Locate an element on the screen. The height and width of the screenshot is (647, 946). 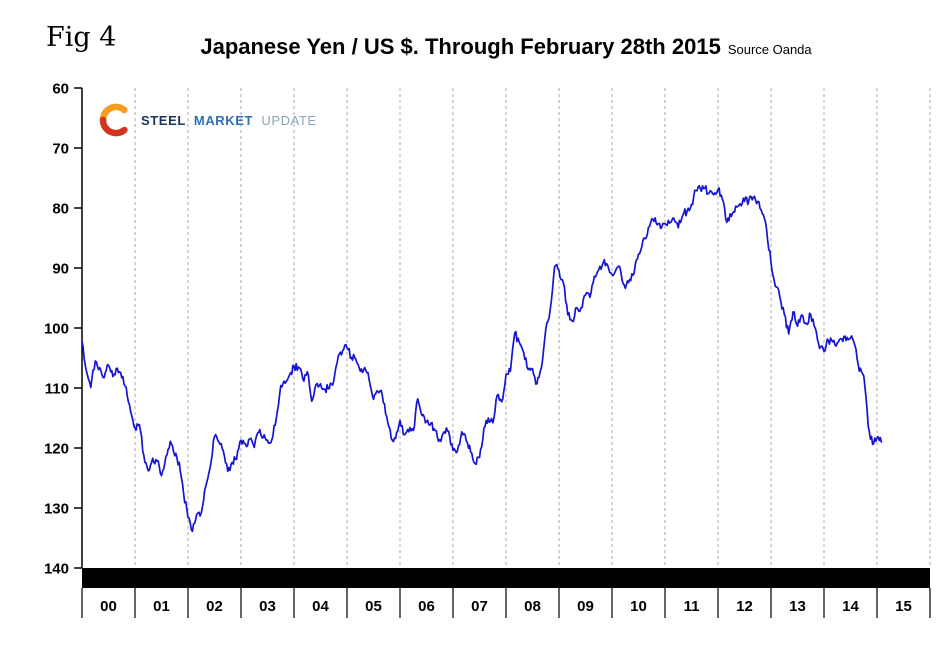
x-tick-label: 08 is located at coordinates (532, 606).